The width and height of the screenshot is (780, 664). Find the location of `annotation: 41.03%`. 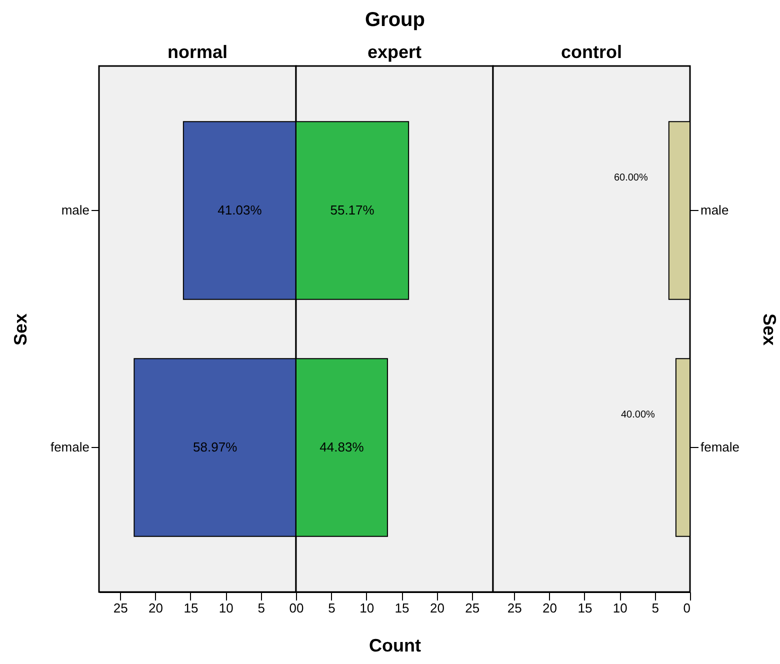

annotation: 41.03% is located at coordinates (240, 210).